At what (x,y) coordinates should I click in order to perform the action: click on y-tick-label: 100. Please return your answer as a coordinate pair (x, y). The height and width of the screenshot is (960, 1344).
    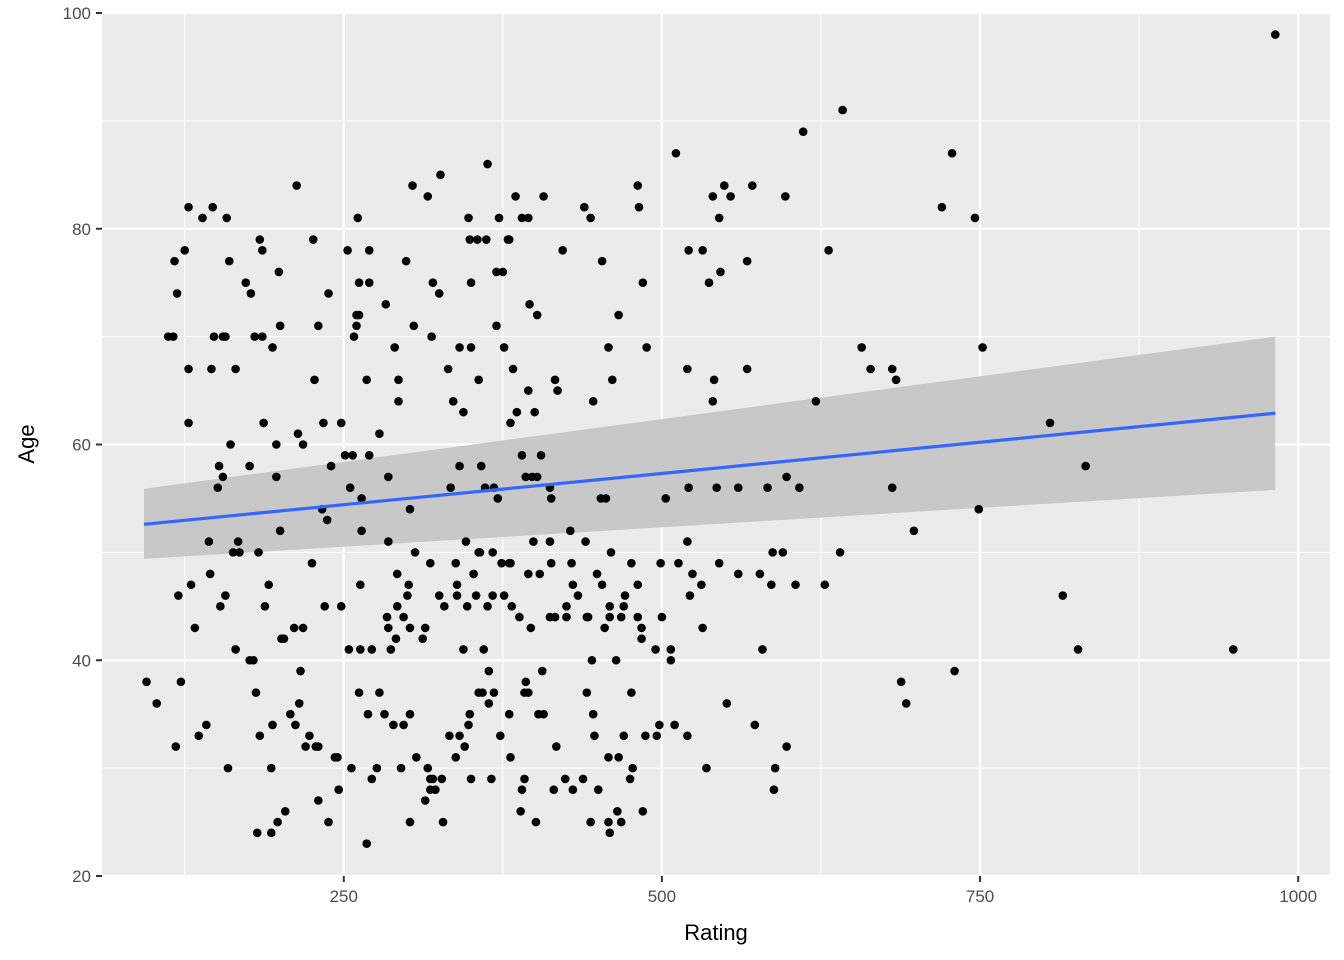
    Looking at the image, I should click on (77, 13).